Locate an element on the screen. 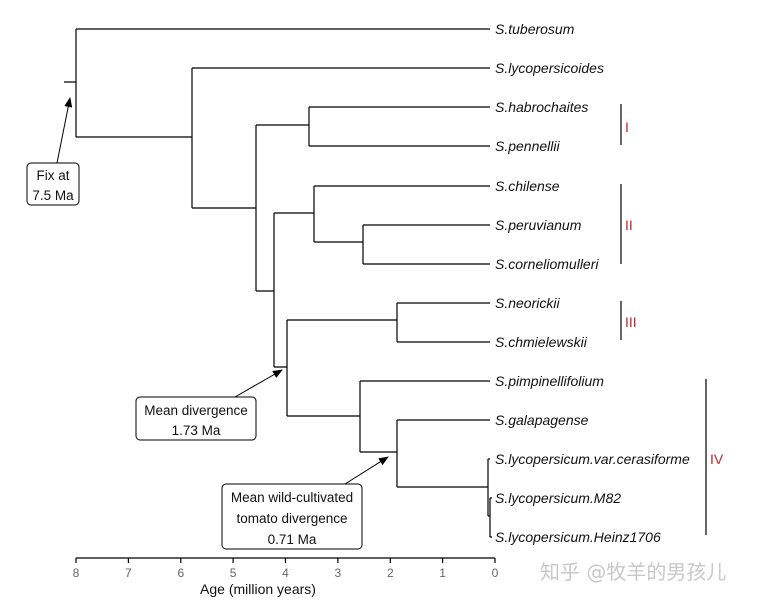  callout-text: tomato divergence is located at coordinates (291, 518).